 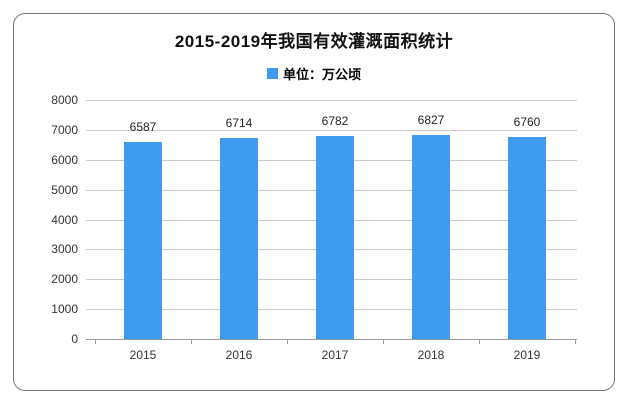 I want to click on chart-legend: 单位：万公顷, so click(x=314, y=73).